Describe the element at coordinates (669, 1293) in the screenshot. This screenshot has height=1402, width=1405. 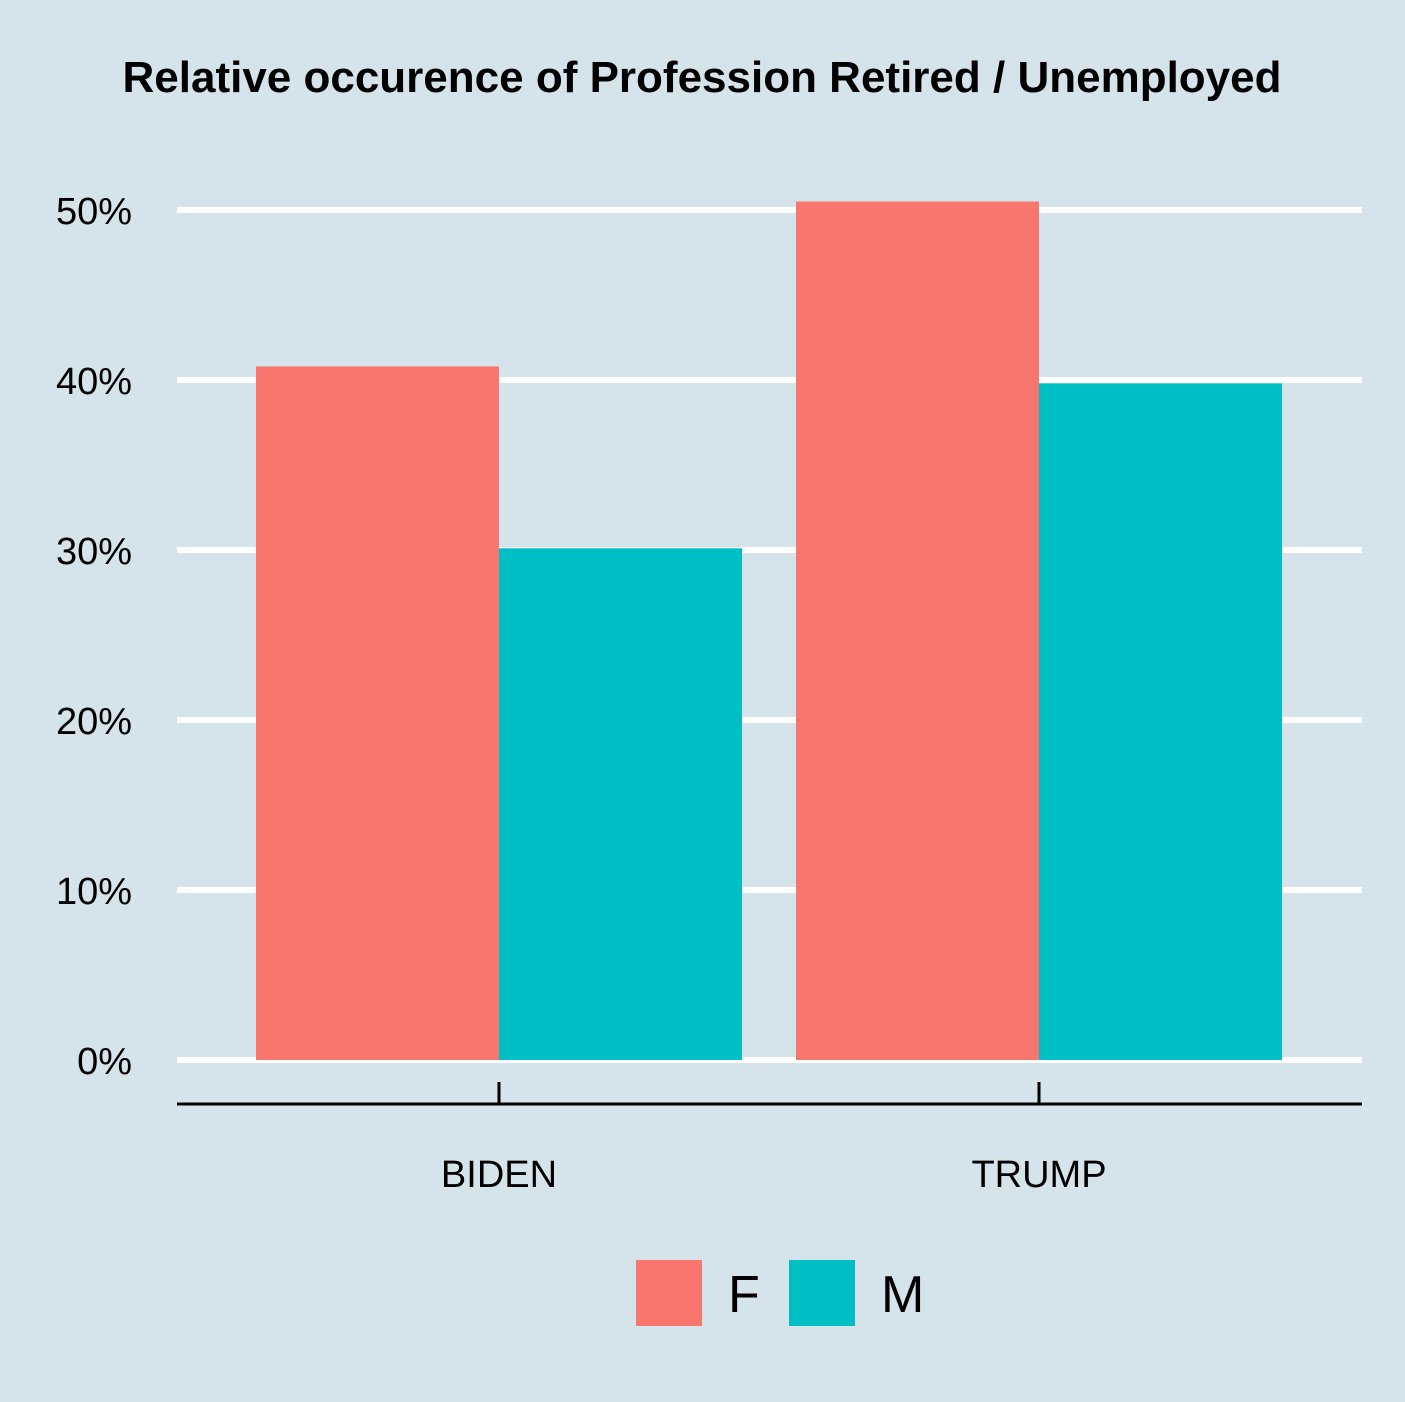
I see `legend-swatch-f` at that location.